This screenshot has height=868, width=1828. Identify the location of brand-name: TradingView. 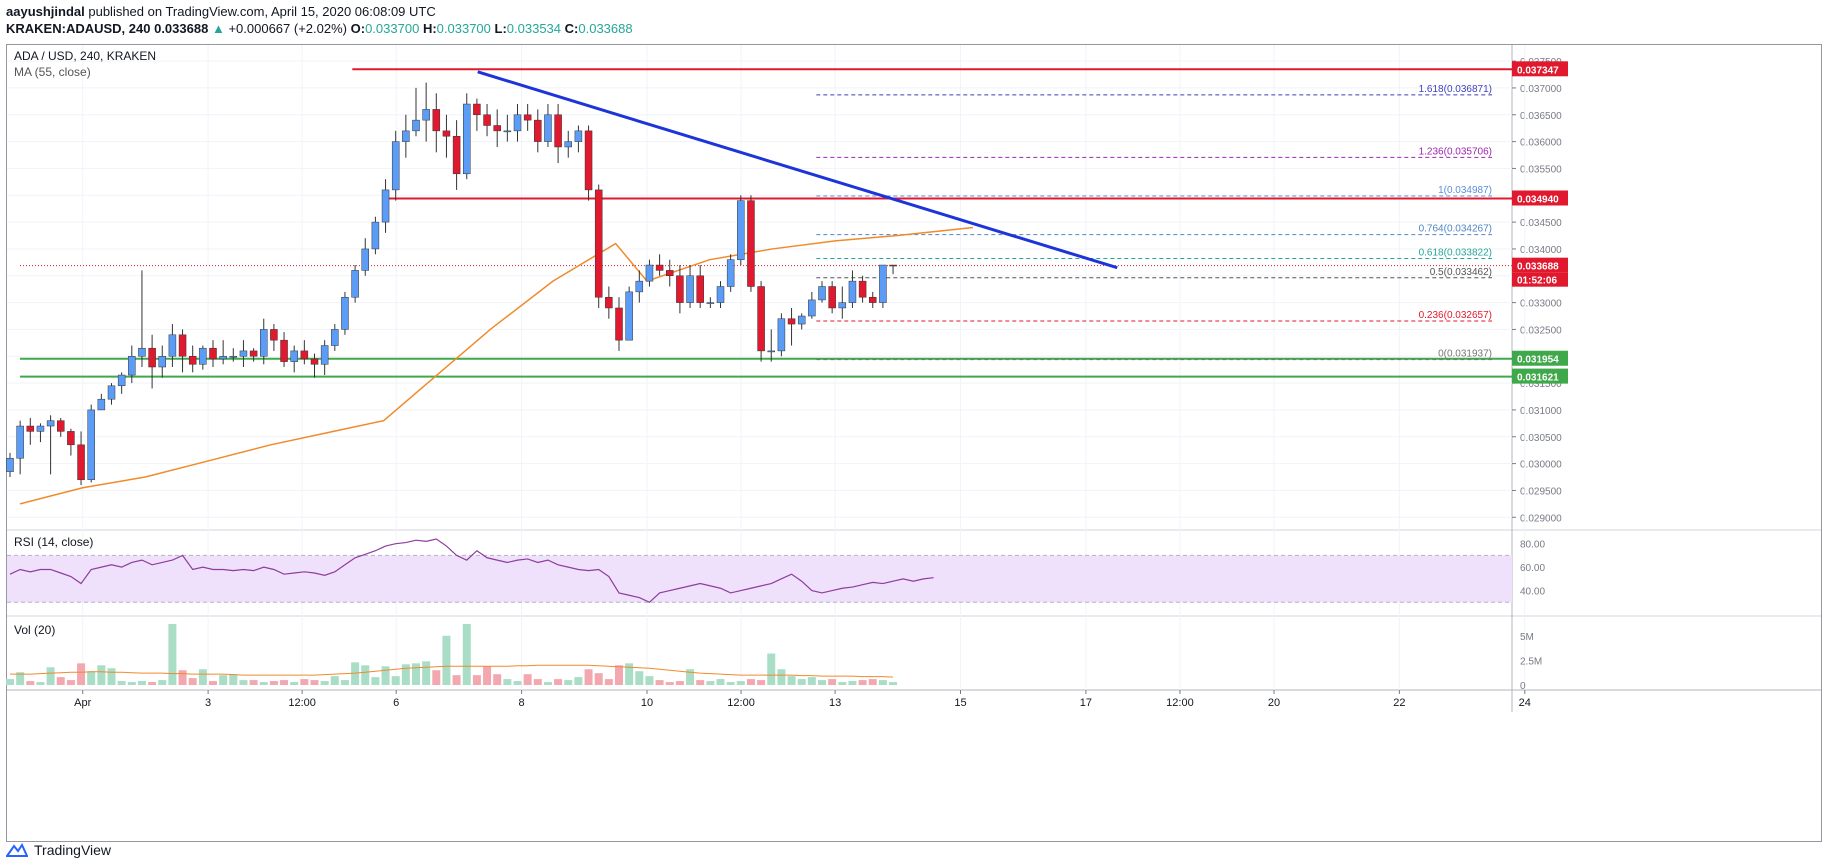
(73, 850).